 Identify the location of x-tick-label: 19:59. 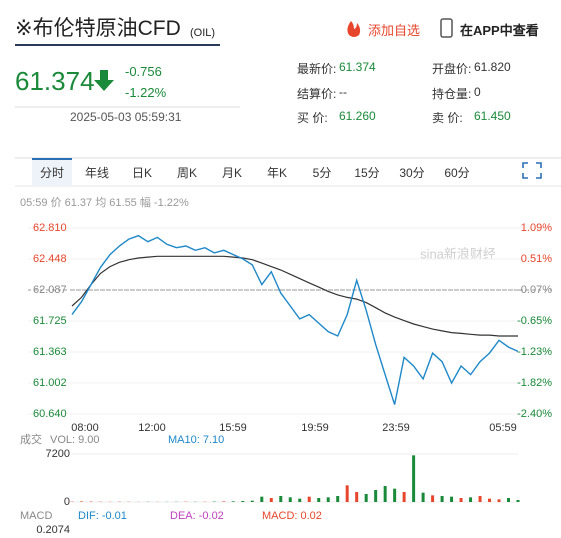
(315, 428).